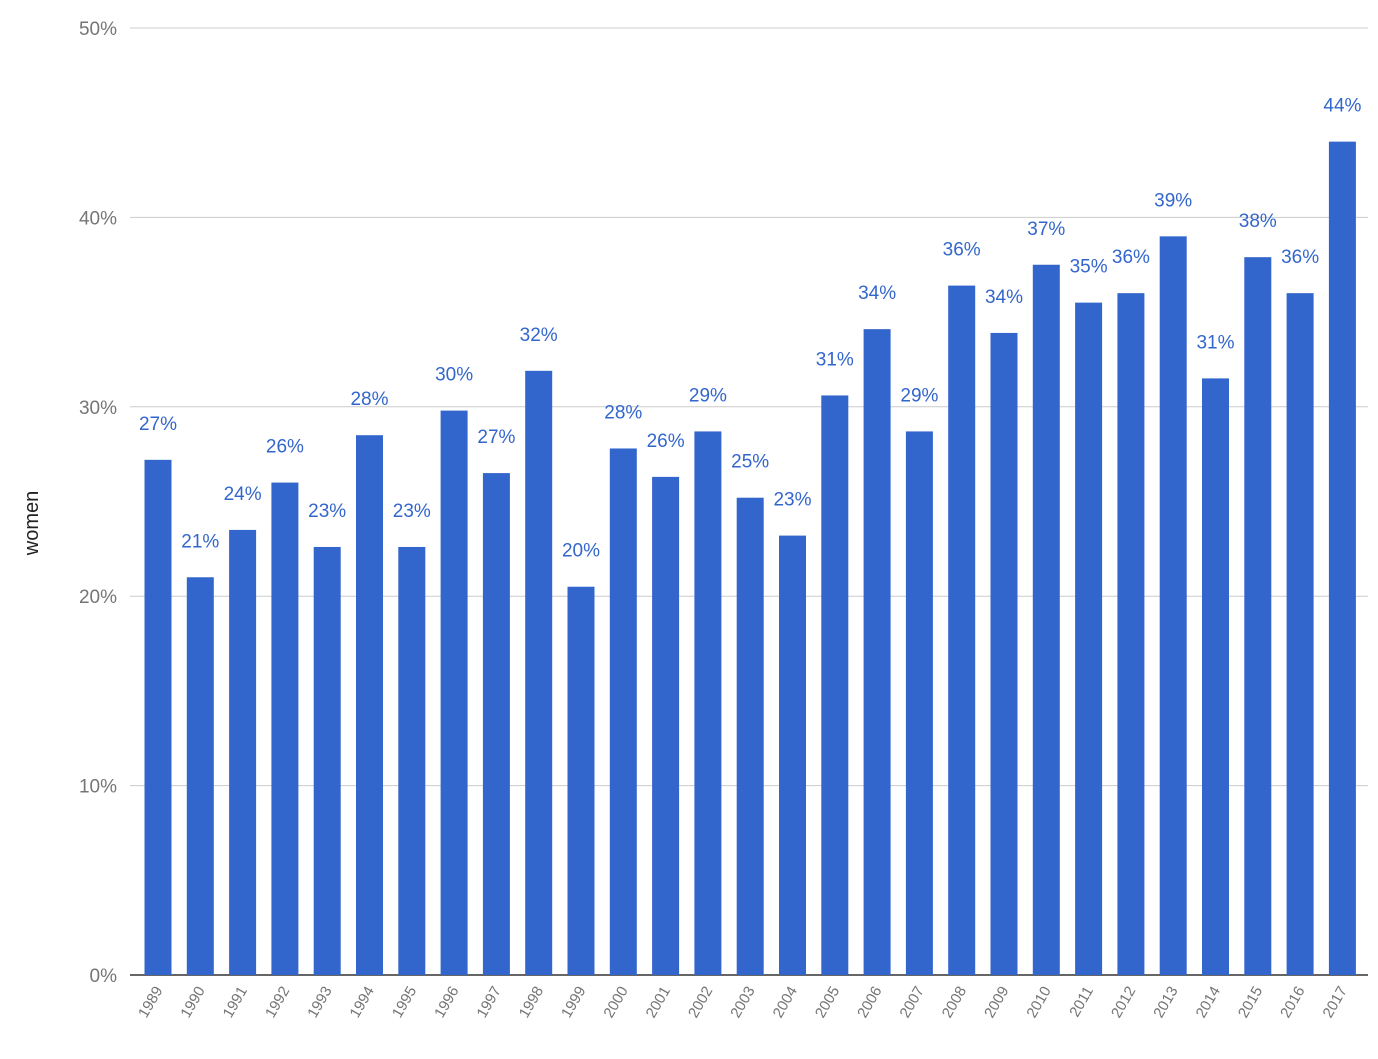 This screenshot has height=1059, width=1378. I want to click on x-tick-label: 1996, so click(446, 1002).